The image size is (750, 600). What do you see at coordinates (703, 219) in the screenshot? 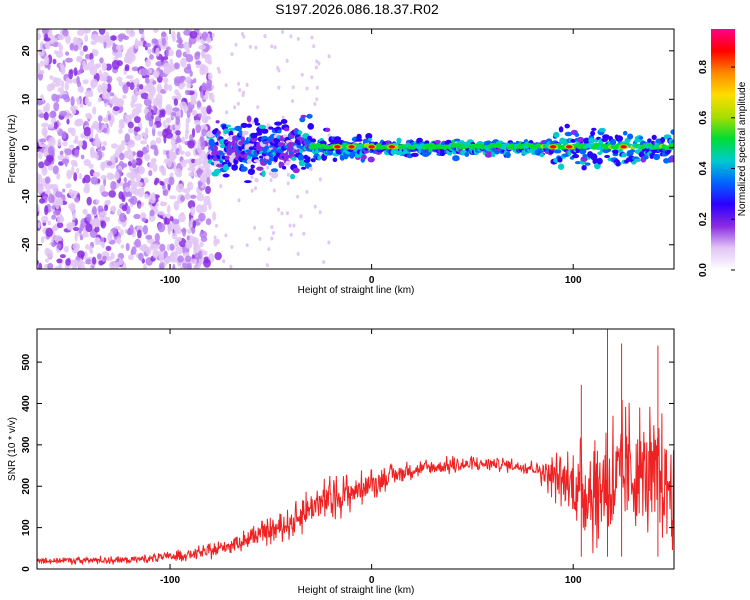
I see `colorbar-tick-label: 0.2` at bounding box center [703, 219].